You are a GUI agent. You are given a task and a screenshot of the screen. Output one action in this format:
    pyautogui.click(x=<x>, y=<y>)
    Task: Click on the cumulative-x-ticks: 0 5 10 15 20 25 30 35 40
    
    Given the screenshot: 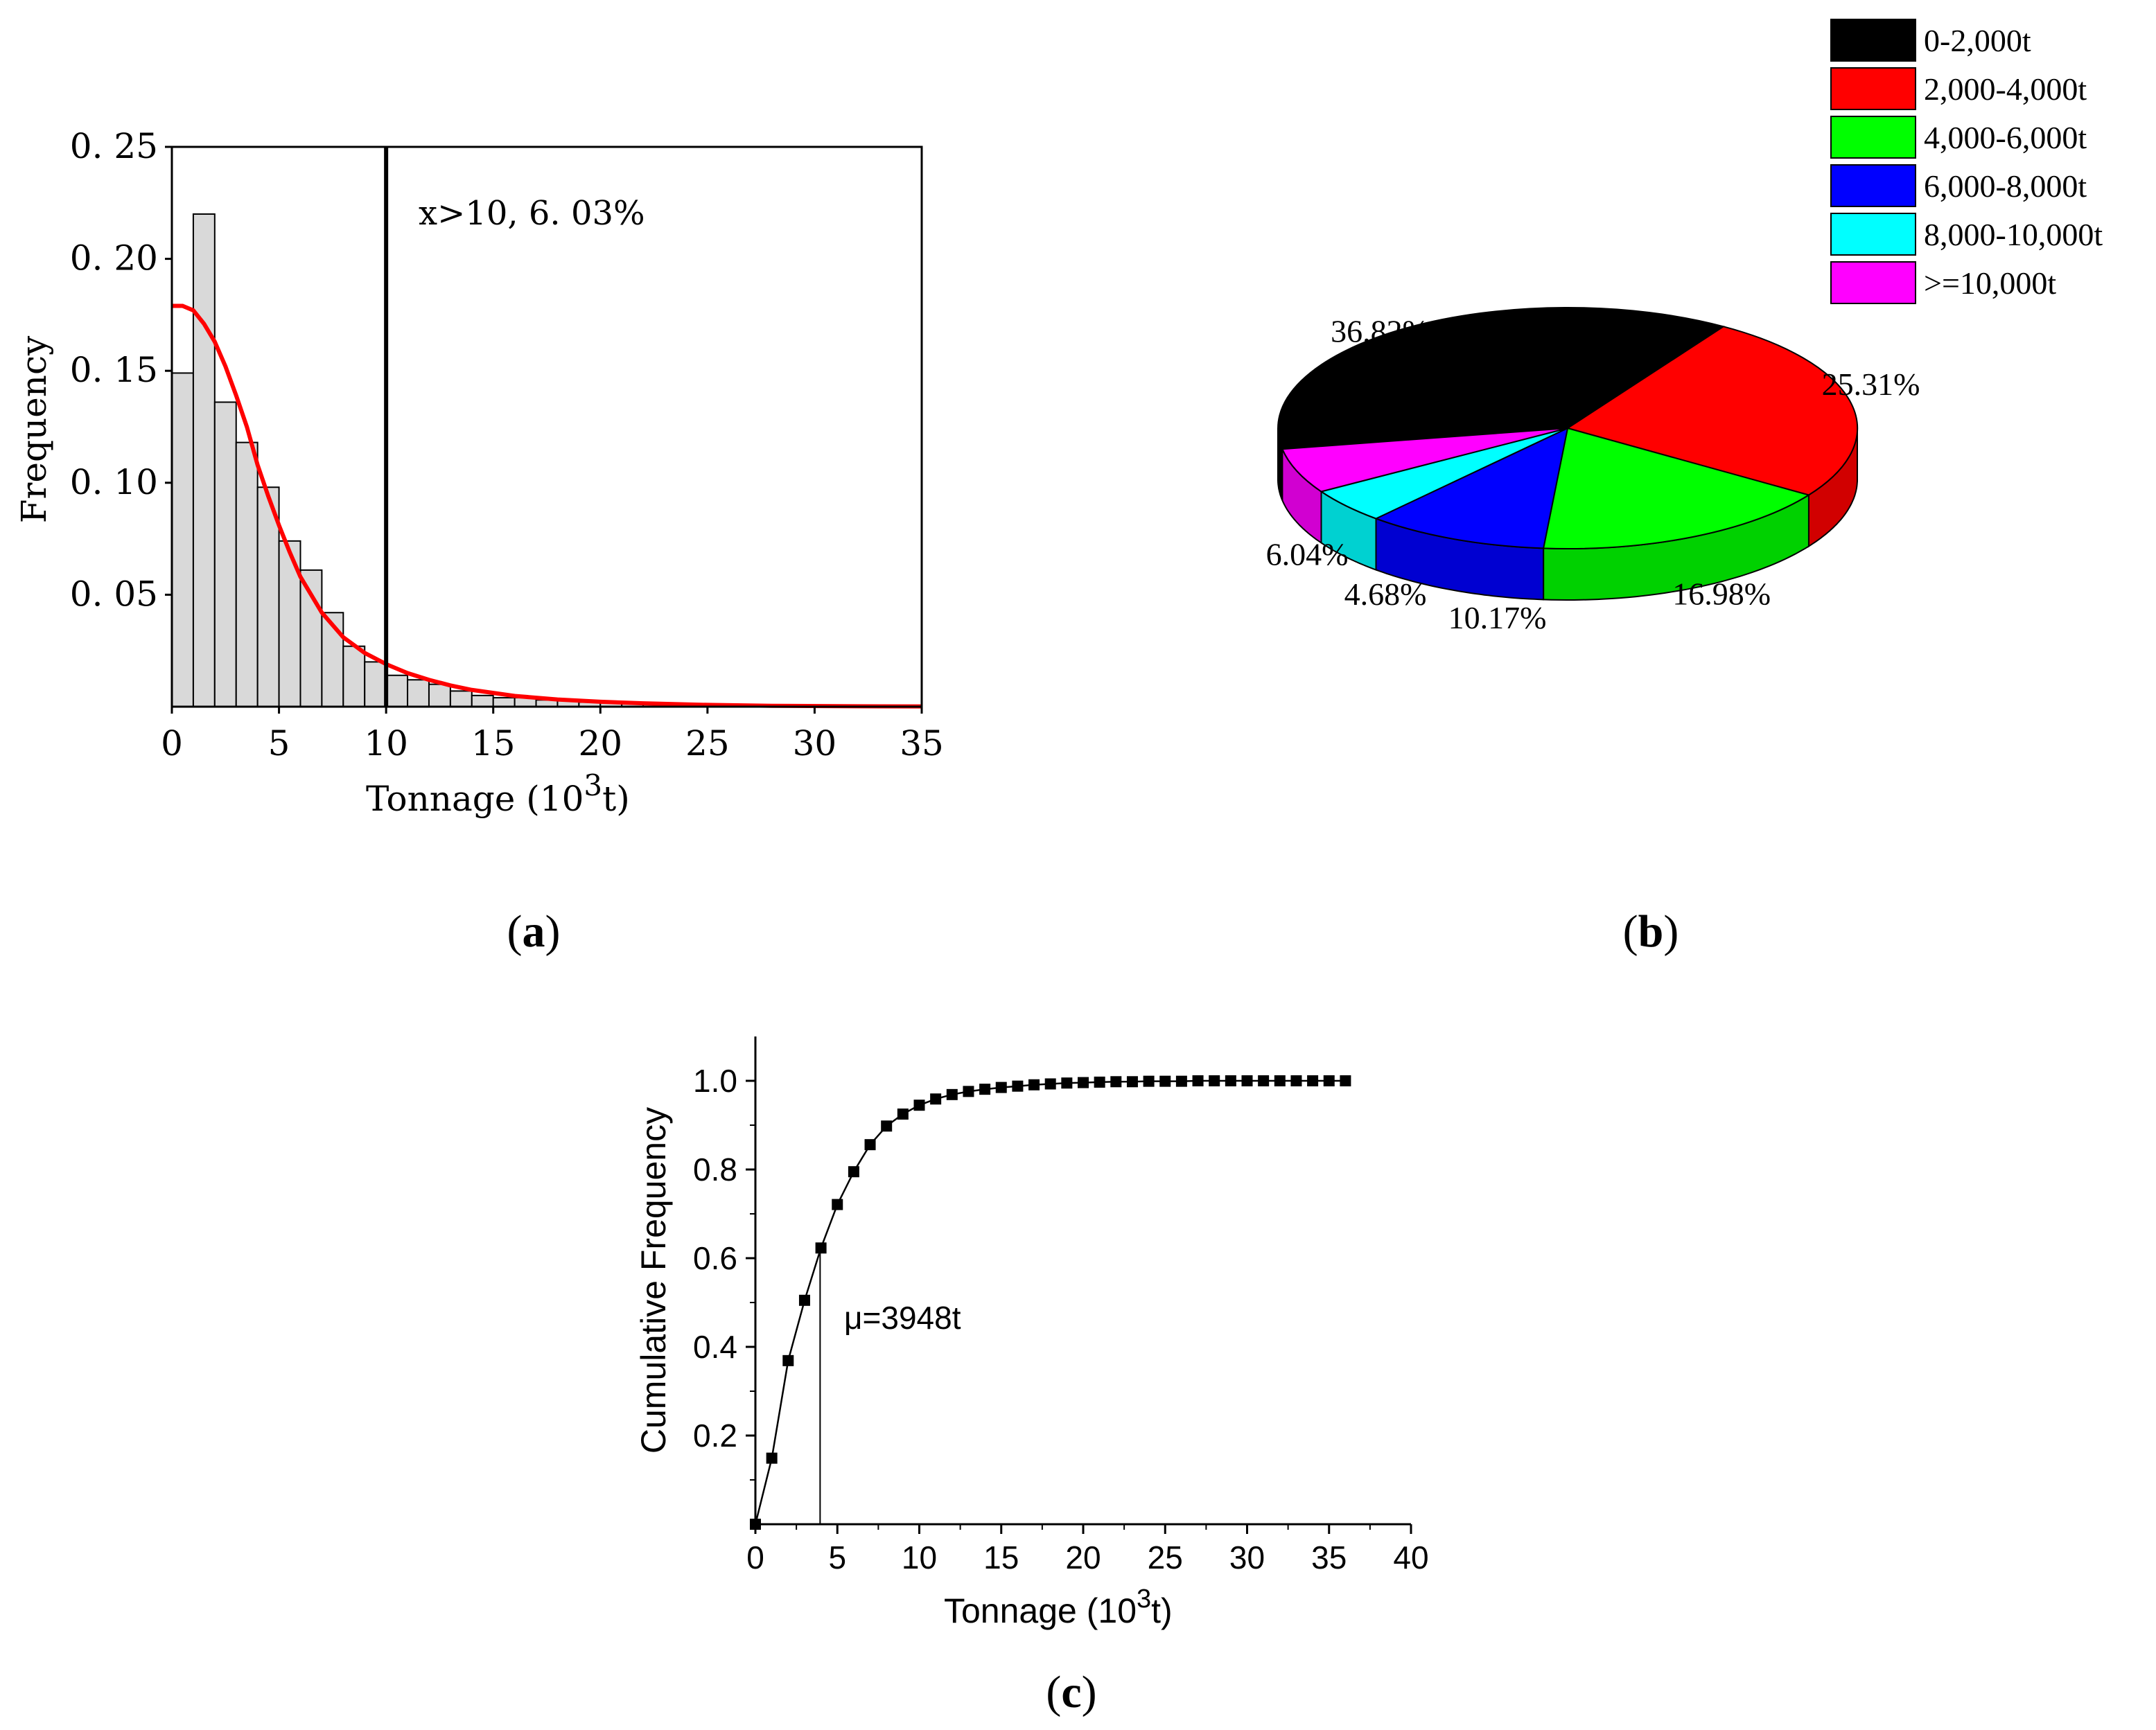 What is the action you would take?
    pyautogui.click(x=1087, y=1549)
    